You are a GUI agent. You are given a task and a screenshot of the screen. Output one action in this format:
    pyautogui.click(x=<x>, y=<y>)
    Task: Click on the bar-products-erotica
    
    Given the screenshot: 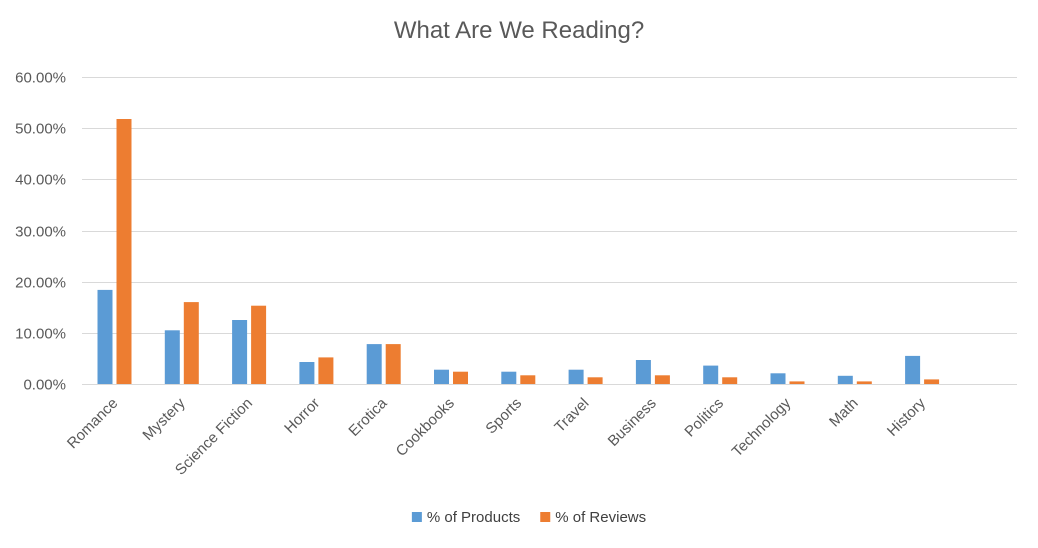 What is the action you would take?
    pyautogui.click(x=374, y=364)
    